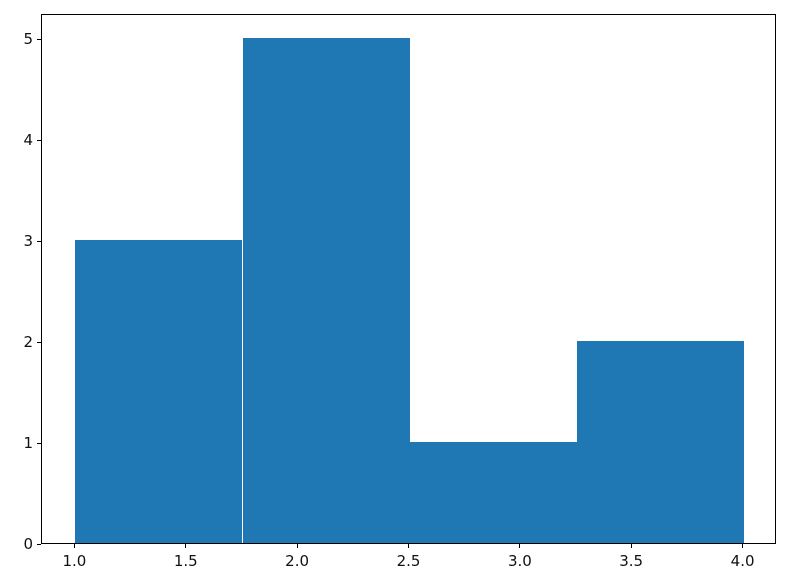 The width and height of the screenshot is (795, 587). I want to click on y-tick-label: 4, so click(28, 140).